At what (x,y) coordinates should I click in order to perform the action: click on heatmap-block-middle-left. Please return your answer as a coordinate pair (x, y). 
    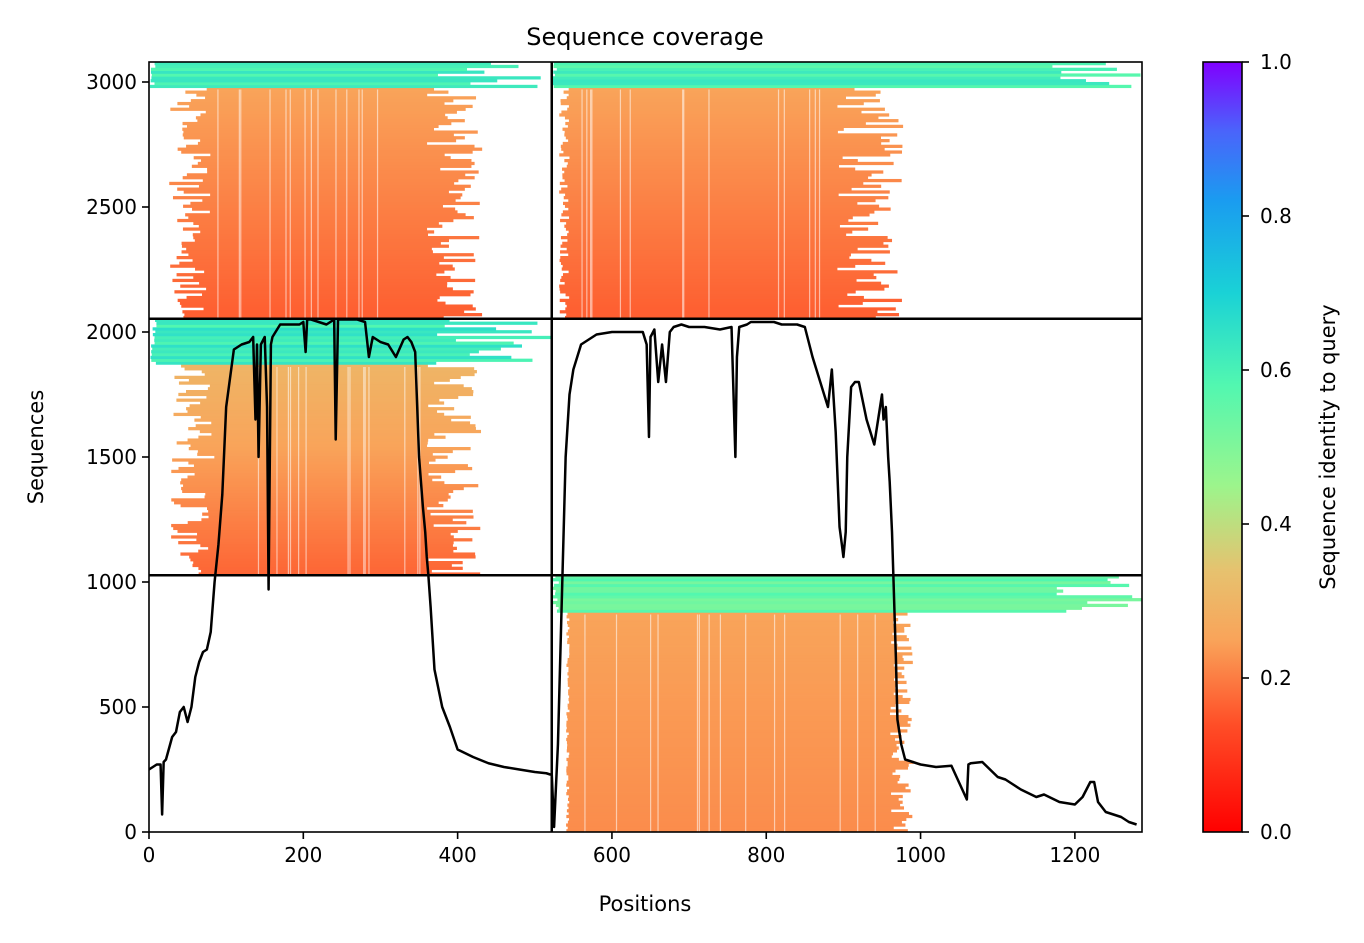
    Looking at the image, I should click on (350, 447).